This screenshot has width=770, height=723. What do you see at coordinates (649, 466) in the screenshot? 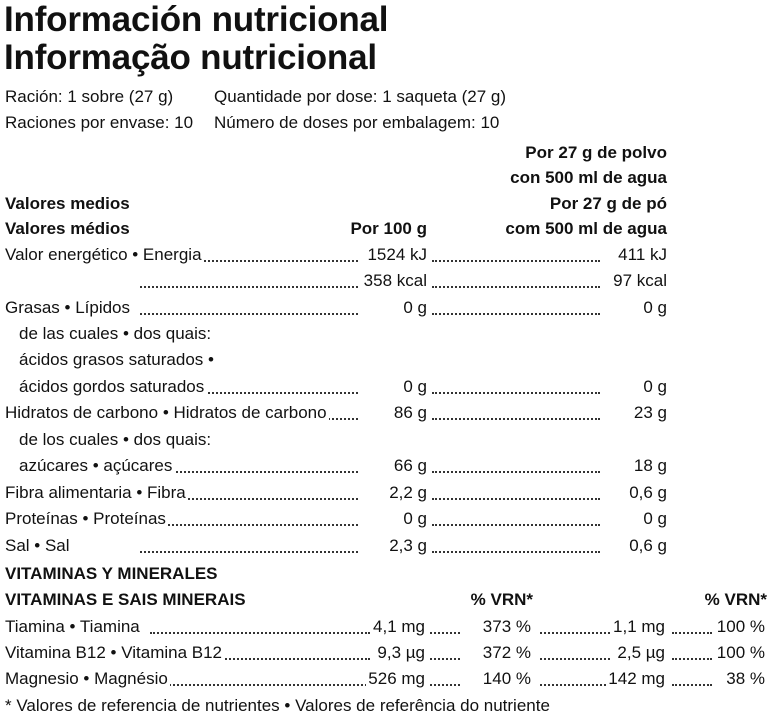
I see `value-per-27g: 18 g` at bounding box center [649, 466].